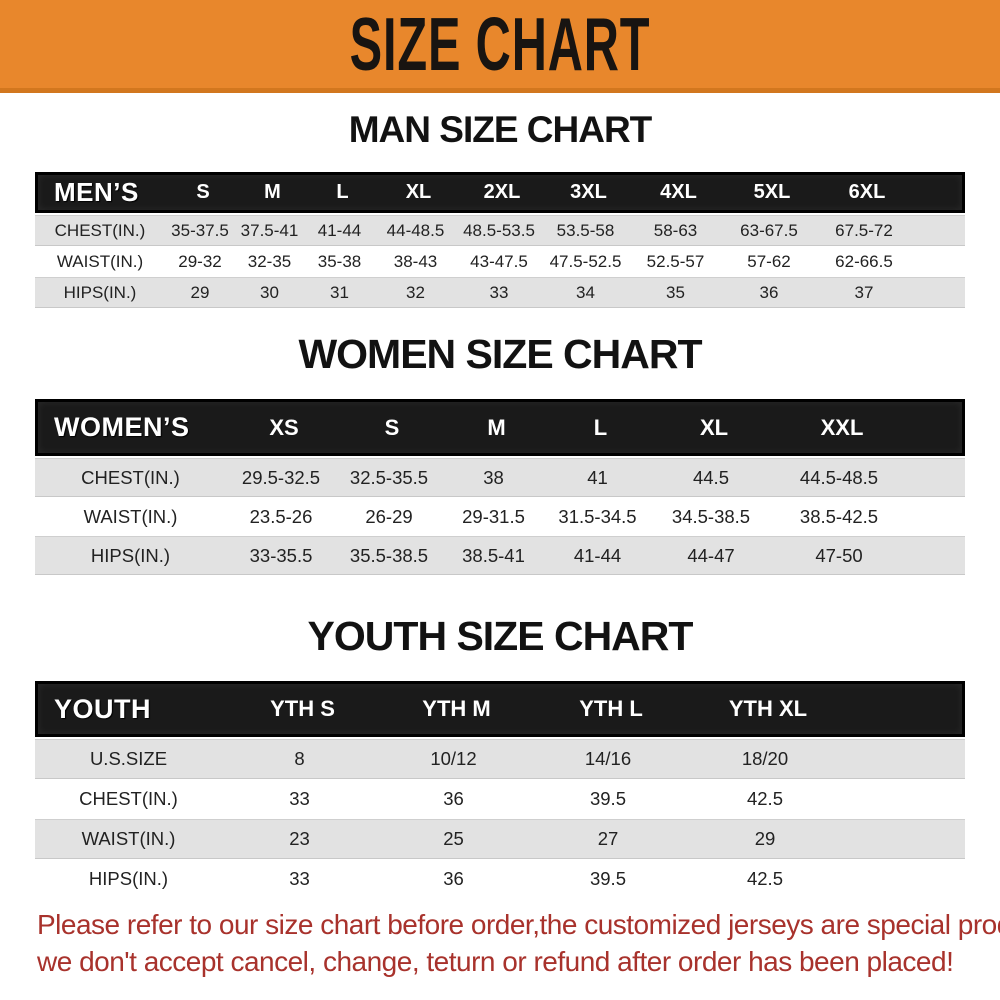  Describe the element at coordinates (389, 555) in the screenshot. I see `size-value-cell: 35.5-38.5` at that location.